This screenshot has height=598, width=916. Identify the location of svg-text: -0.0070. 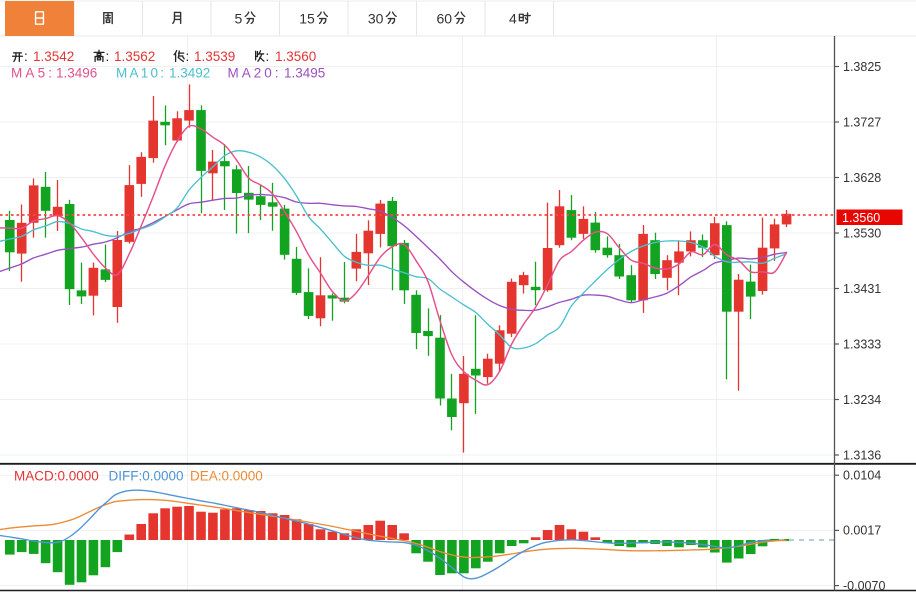
(864, 586).